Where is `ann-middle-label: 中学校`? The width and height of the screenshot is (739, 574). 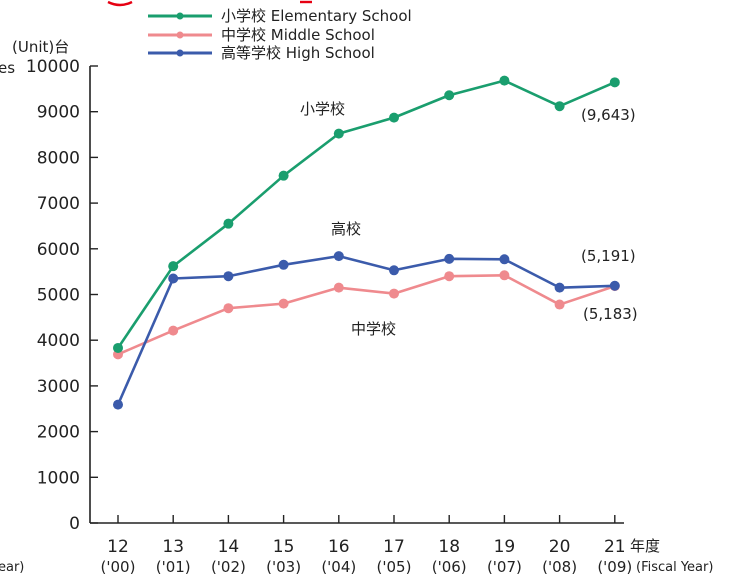 ann-middle-label: 中学校 is located at coordinates (373, 329).